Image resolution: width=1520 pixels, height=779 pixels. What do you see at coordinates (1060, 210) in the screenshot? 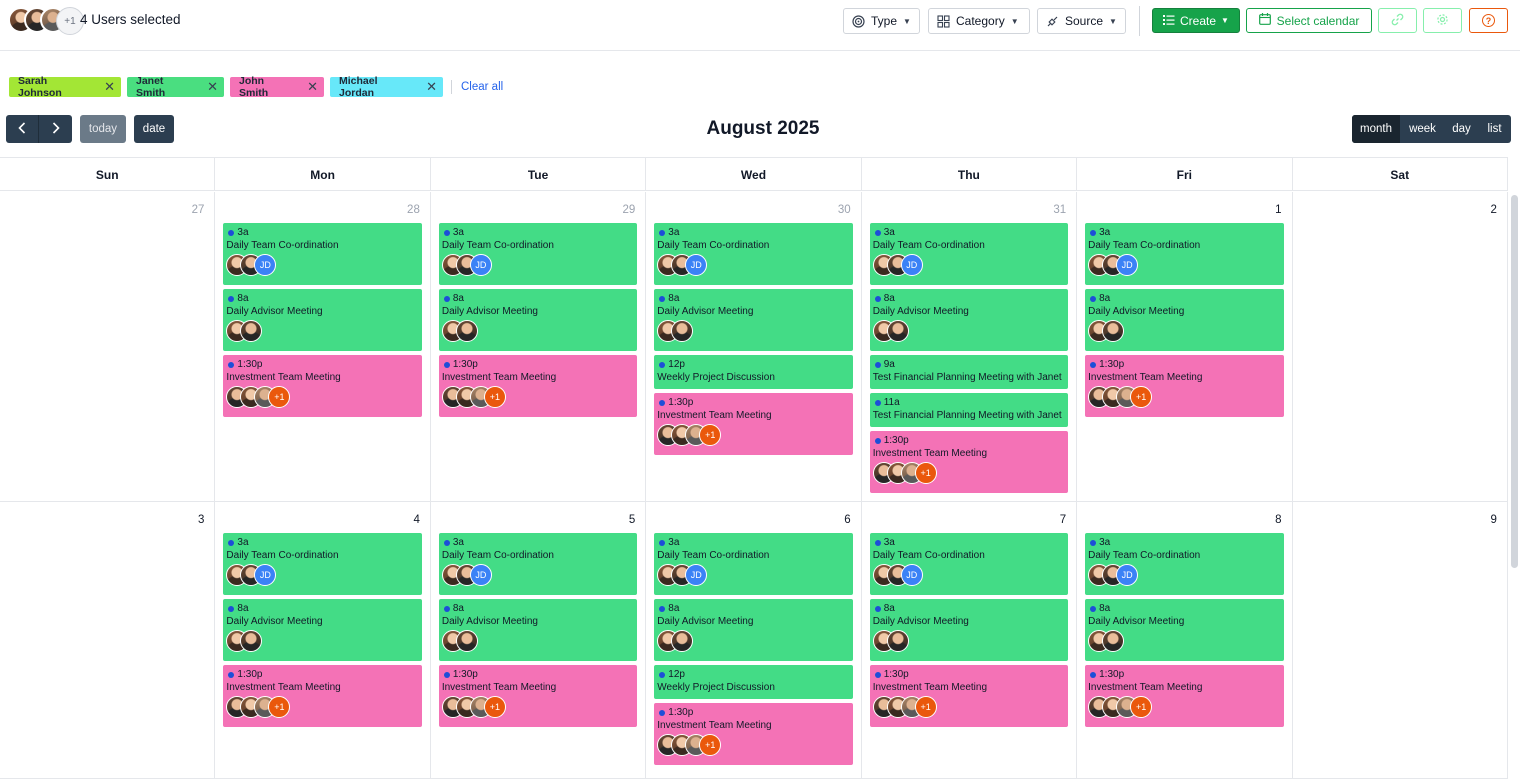
I see `day-number: 31` at bounding box center [1060, 210].